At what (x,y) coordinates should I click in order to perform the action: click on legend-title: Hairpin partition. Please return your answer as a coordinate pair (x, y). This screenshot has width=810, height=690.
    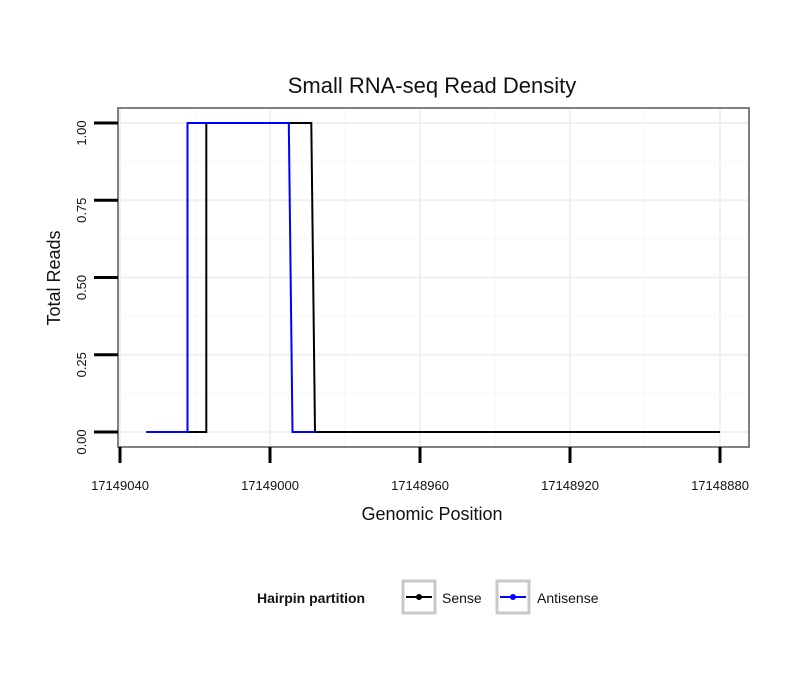
    Looking at the image, I should click on (311, 598).